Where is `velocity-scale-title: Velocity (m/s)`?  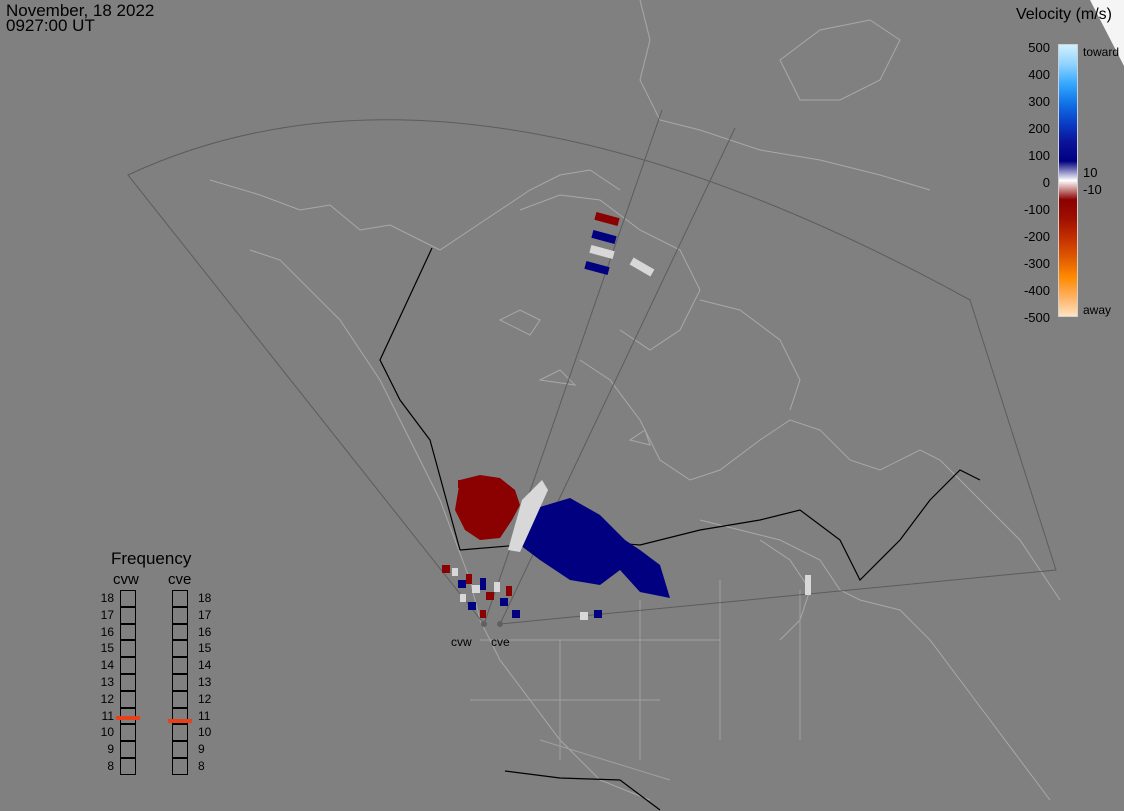
velocity-scale-title: Velocity (m/s) is located at coordinates (1063, 14).